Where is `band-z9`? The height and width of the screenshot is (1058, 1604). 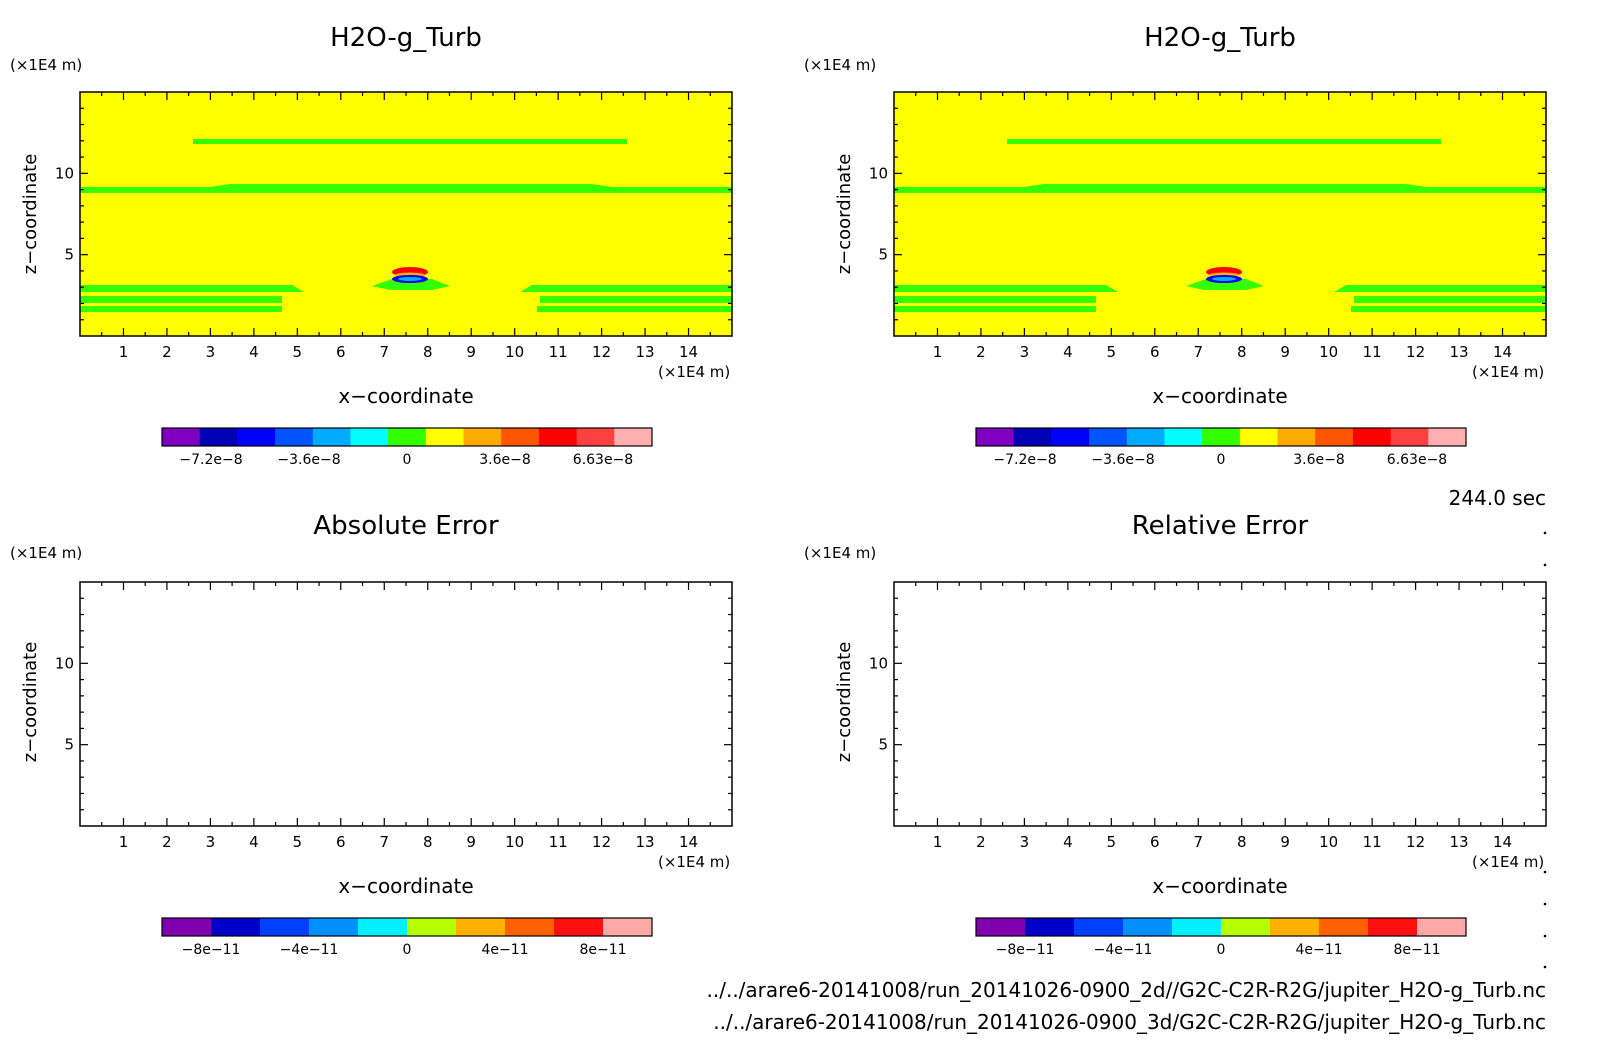 band-z9 is located at coordinates (1220, 188).